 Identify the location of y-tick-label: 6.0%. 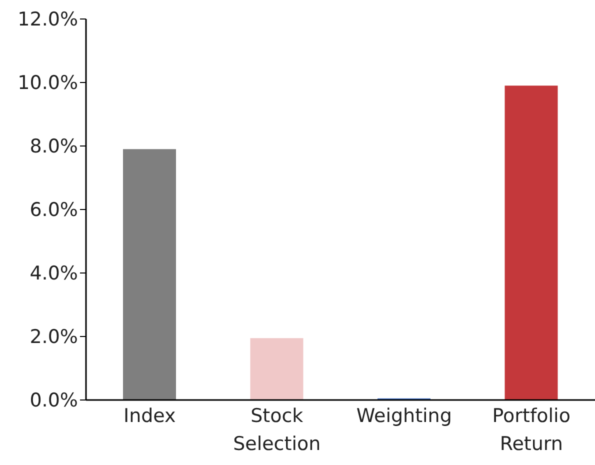
(54, 210).